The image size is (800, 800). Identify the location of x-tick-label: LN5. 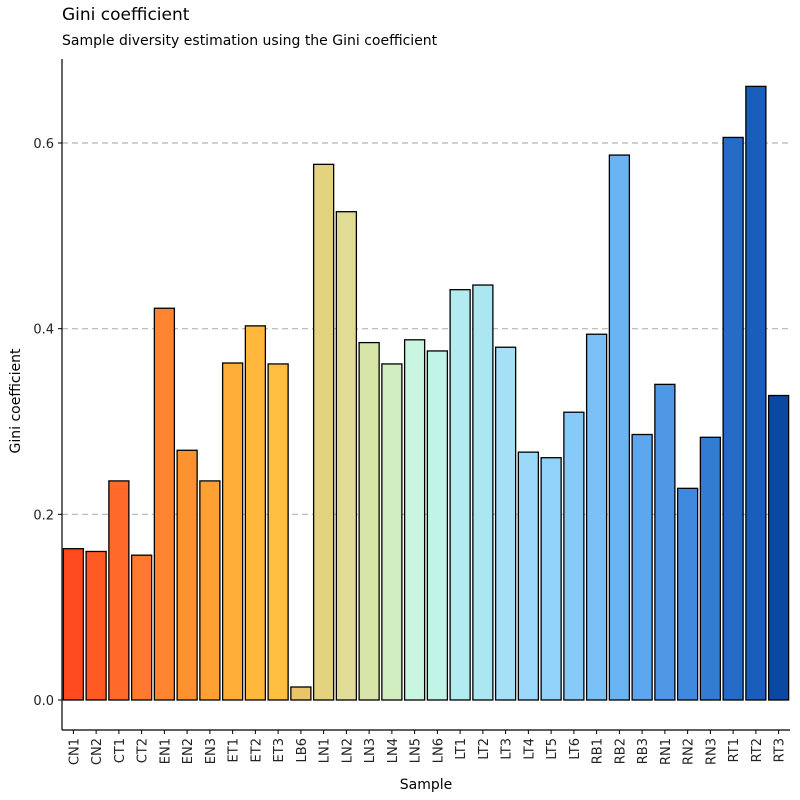
(416, 750).